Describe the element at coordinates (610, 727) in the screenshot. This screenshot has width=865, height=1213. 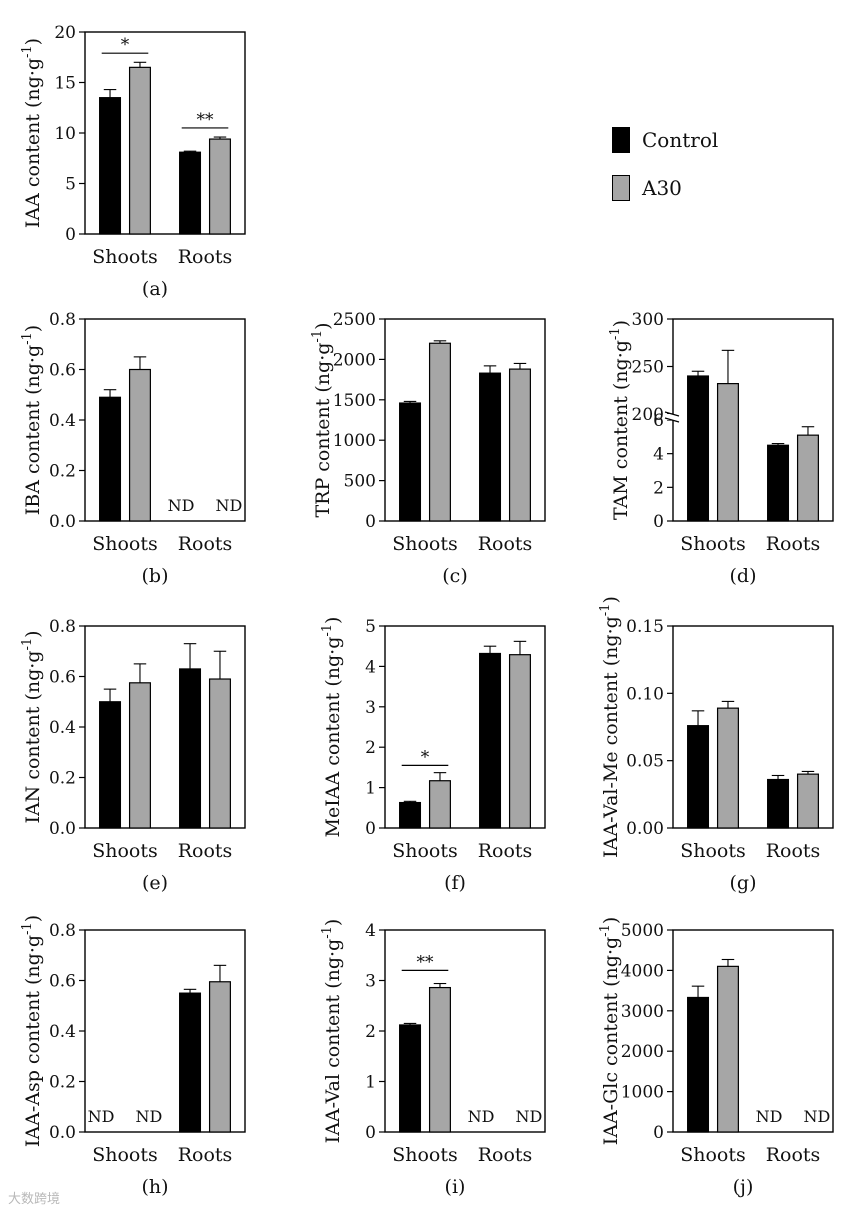
I see `y-axis-label: IAA-Val-Me content (ng·g-1)` at that location.